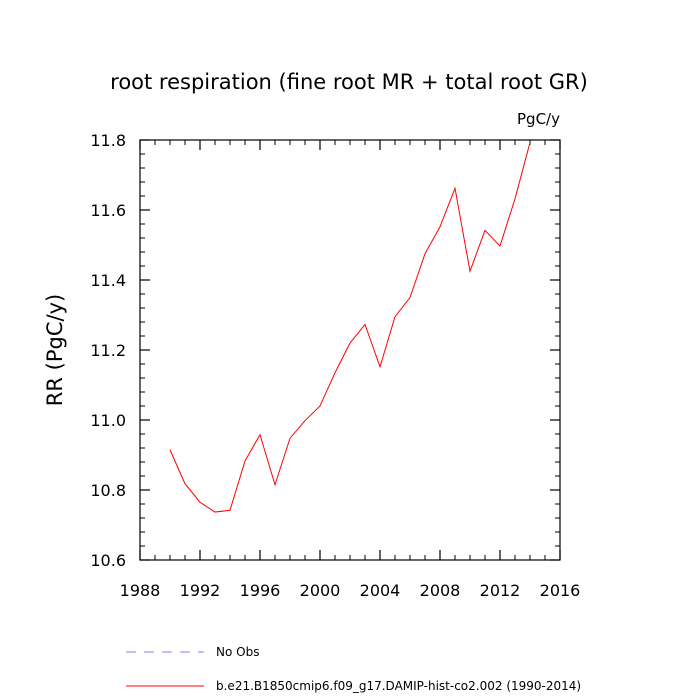  Describe the element at coordinates (140, 590) in the screenshot. I see `x-tick-label: 1988` at that location.